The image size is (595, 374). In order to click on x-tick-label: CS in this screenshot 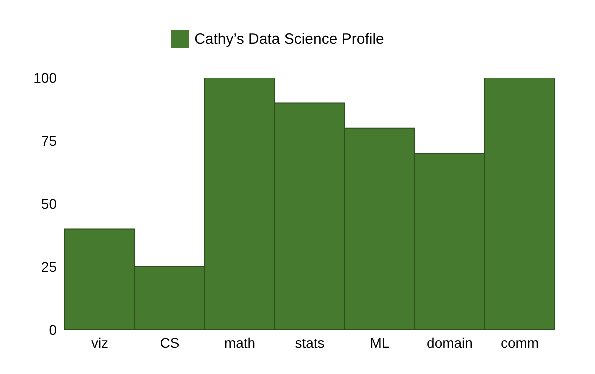, I will do `click(170, 342)`.